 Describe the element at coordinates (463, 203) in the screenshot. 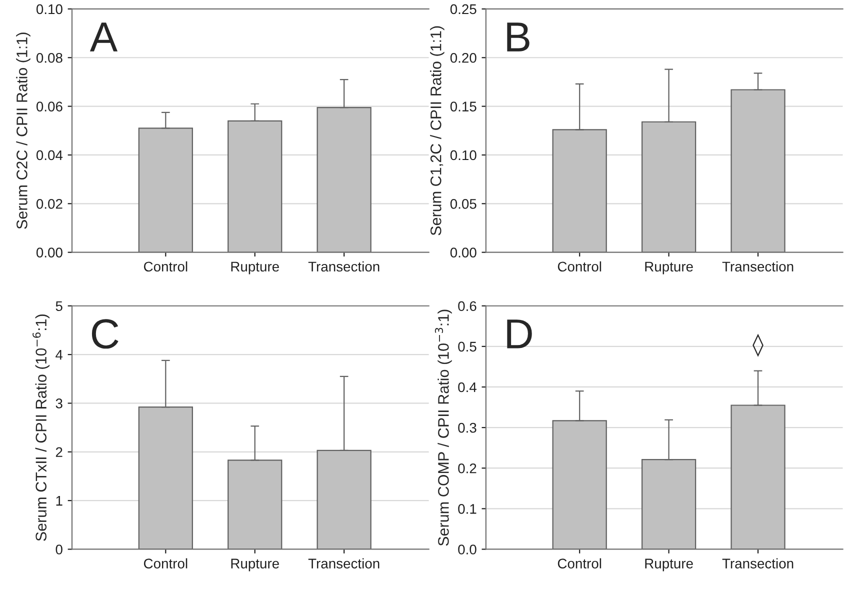

I see `y-tick-label: 0.05` at that location.